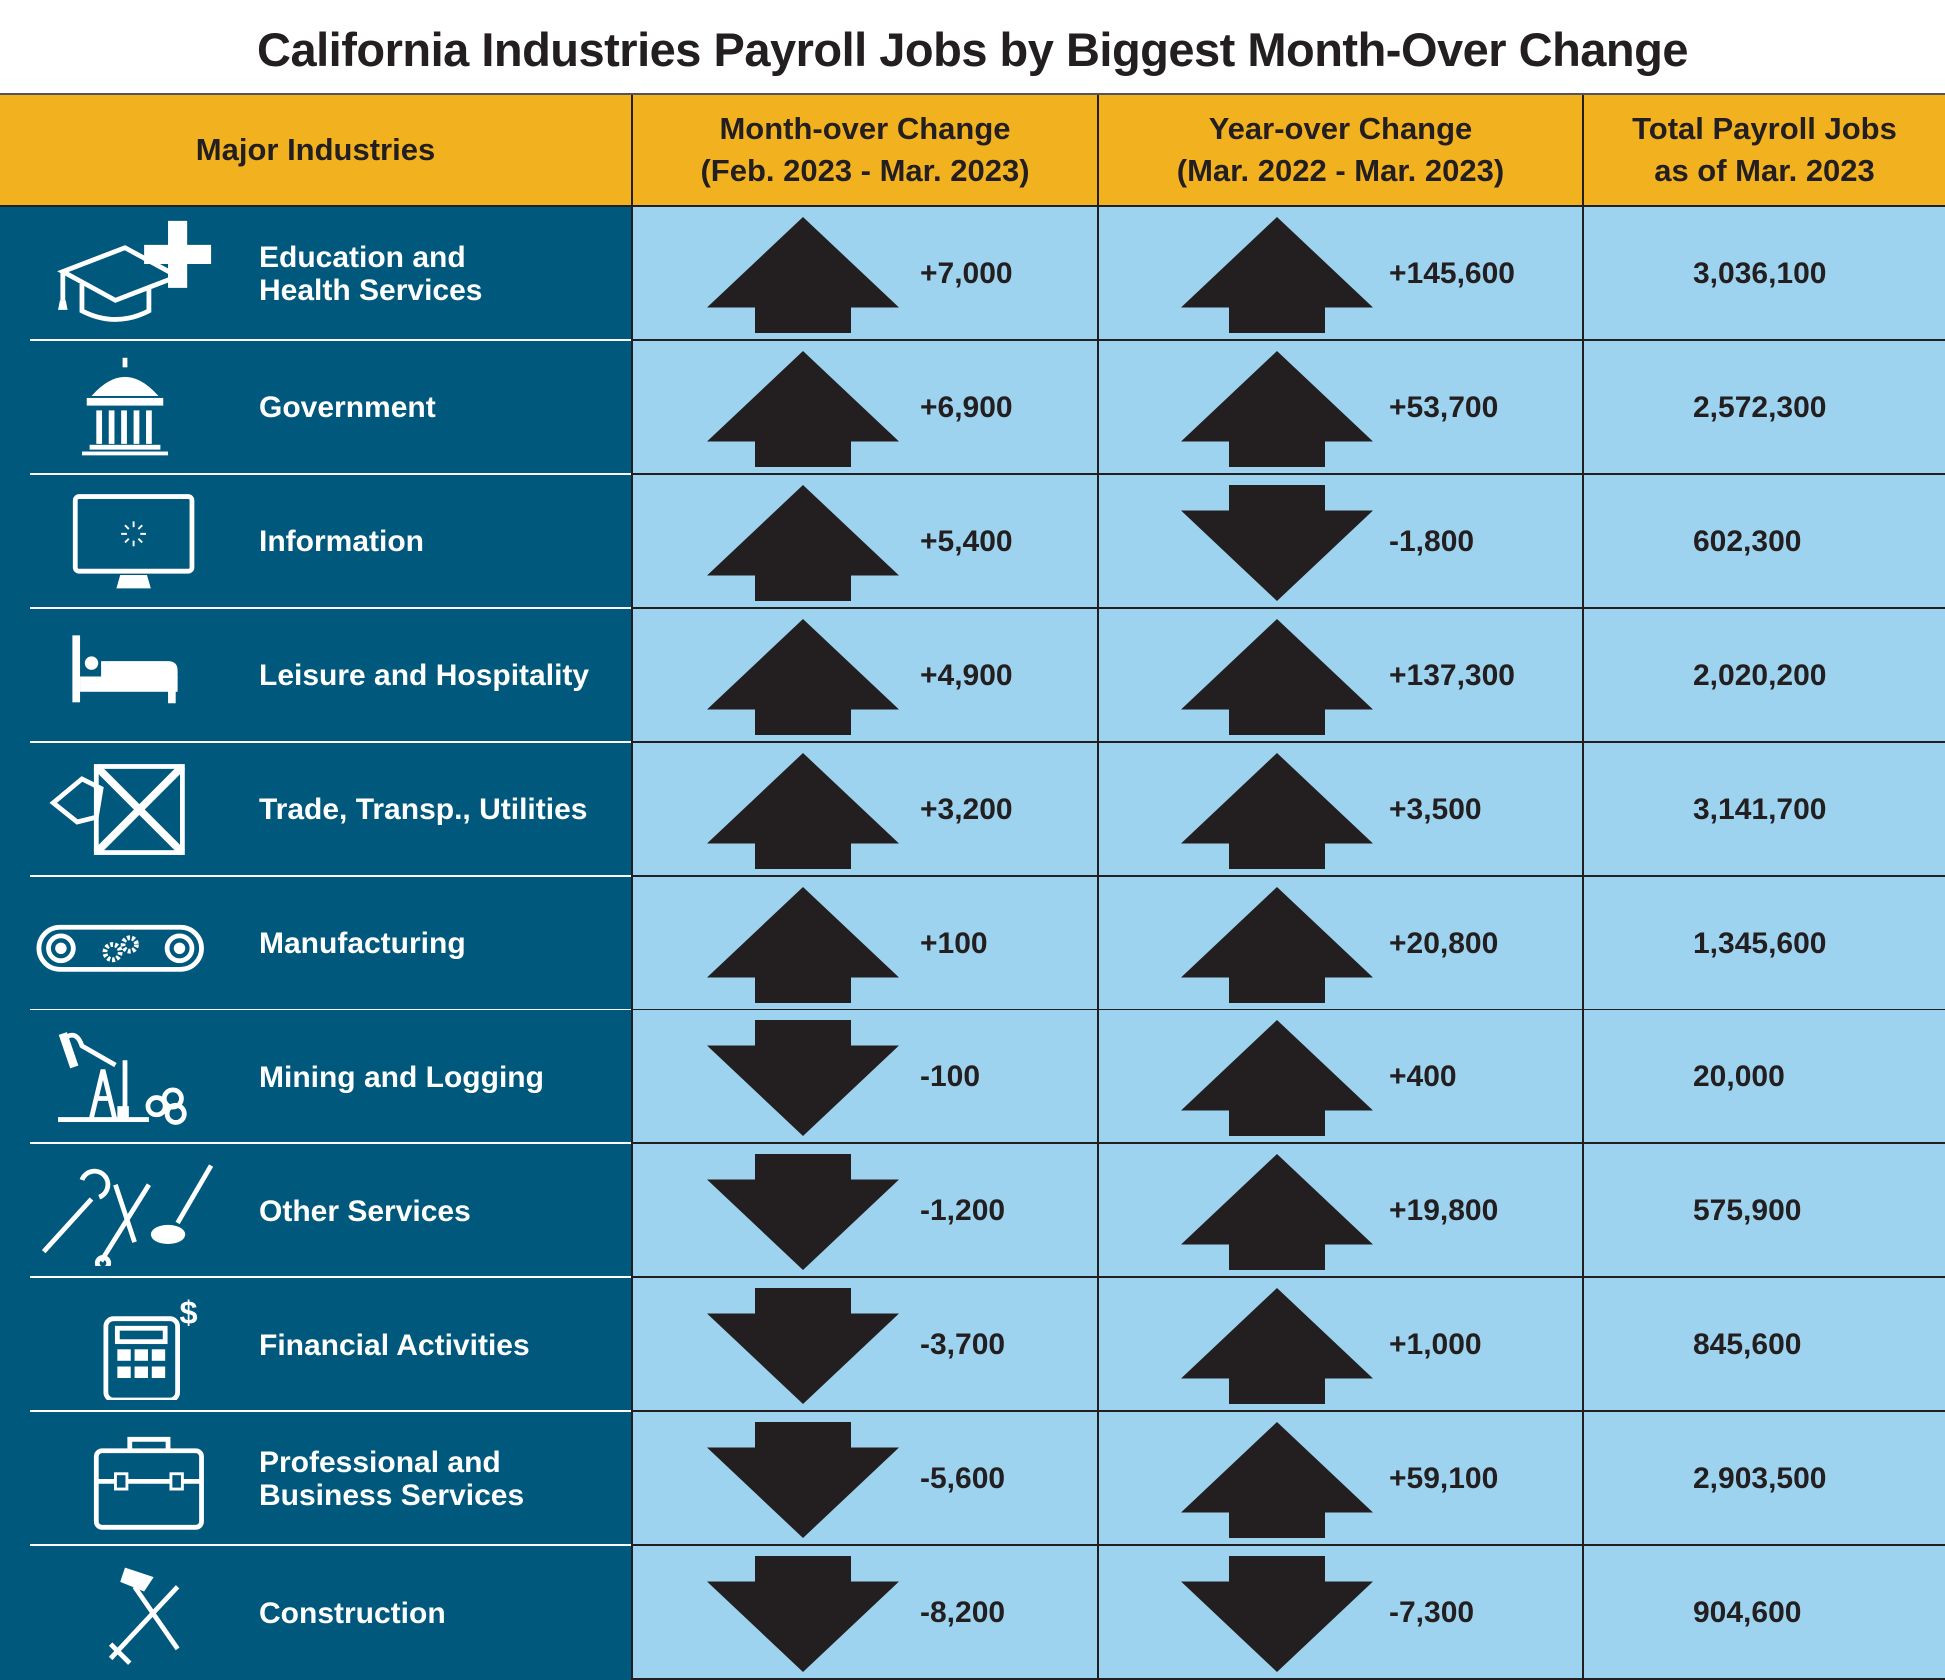  What do you see at coordinates (1341, 1345) in the screenshot?
I see `year-over-cell: +1,000` at bounding box center [1341, 1345].